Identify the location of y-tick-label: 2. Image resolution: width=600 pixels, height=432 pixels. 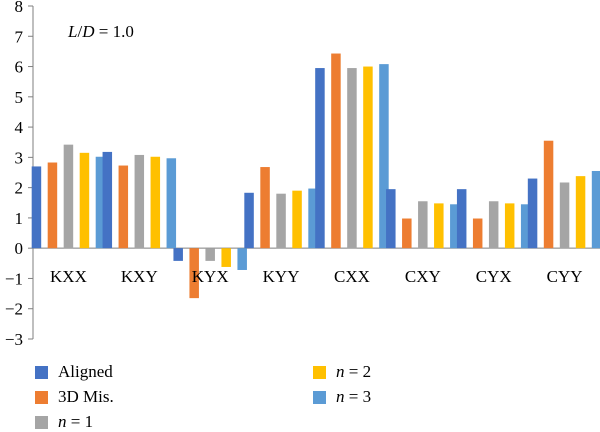
(19, 188).